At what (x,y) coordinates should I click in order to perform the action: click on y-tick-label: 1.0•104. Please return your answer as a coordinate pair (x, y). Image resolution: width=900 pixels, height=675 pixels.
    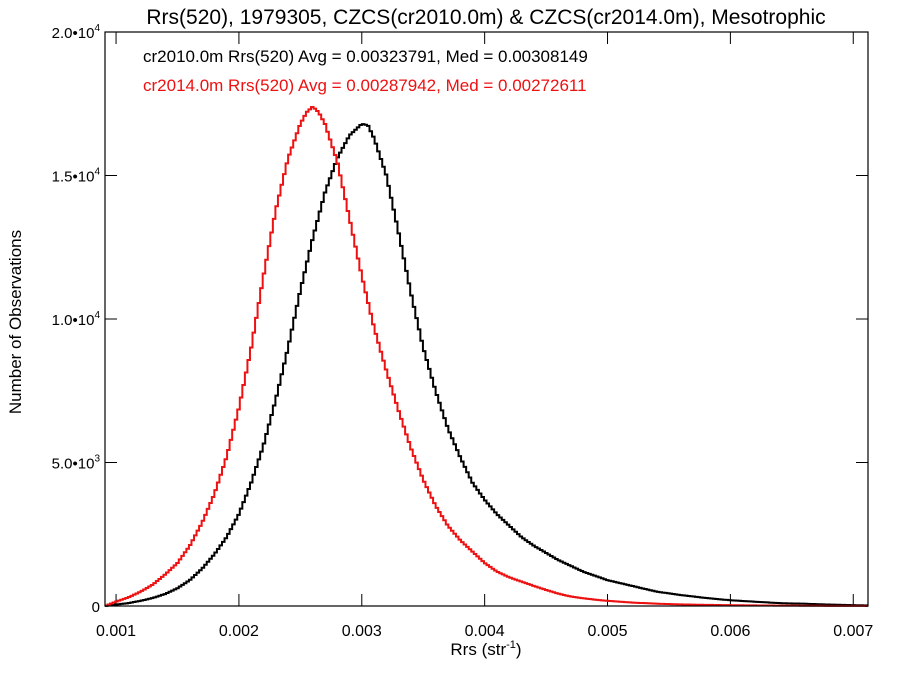
    Looking at the image, I should click on (76, 319).